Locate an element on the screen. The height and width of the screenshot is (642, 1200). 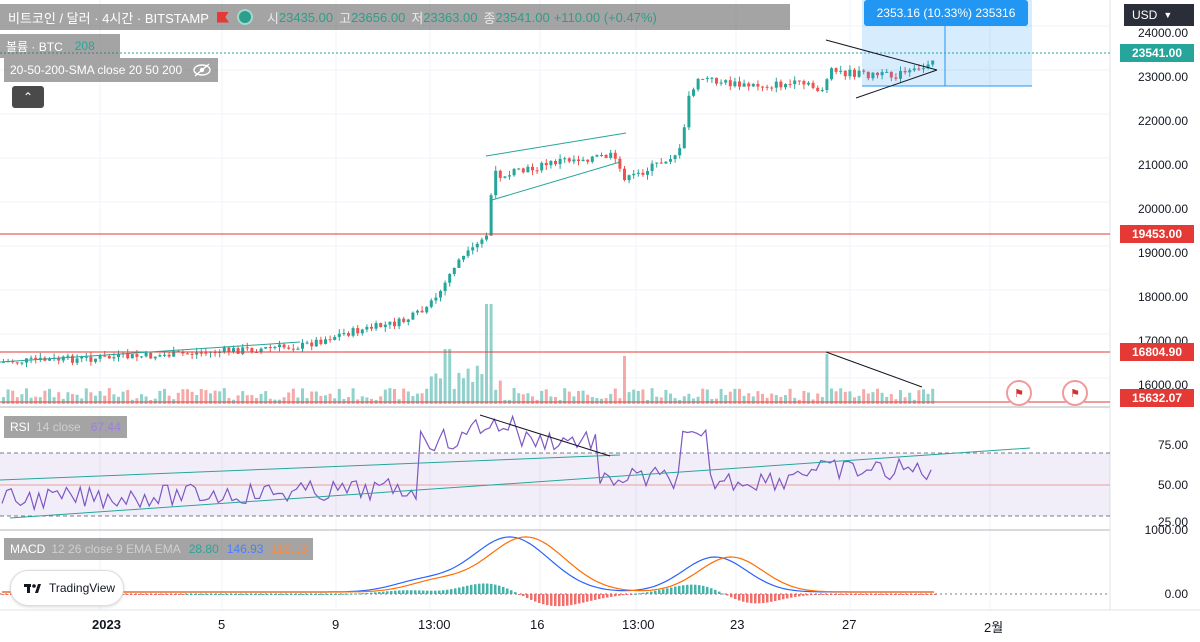
volume-value: 208 is located at coordinates (84, 46).